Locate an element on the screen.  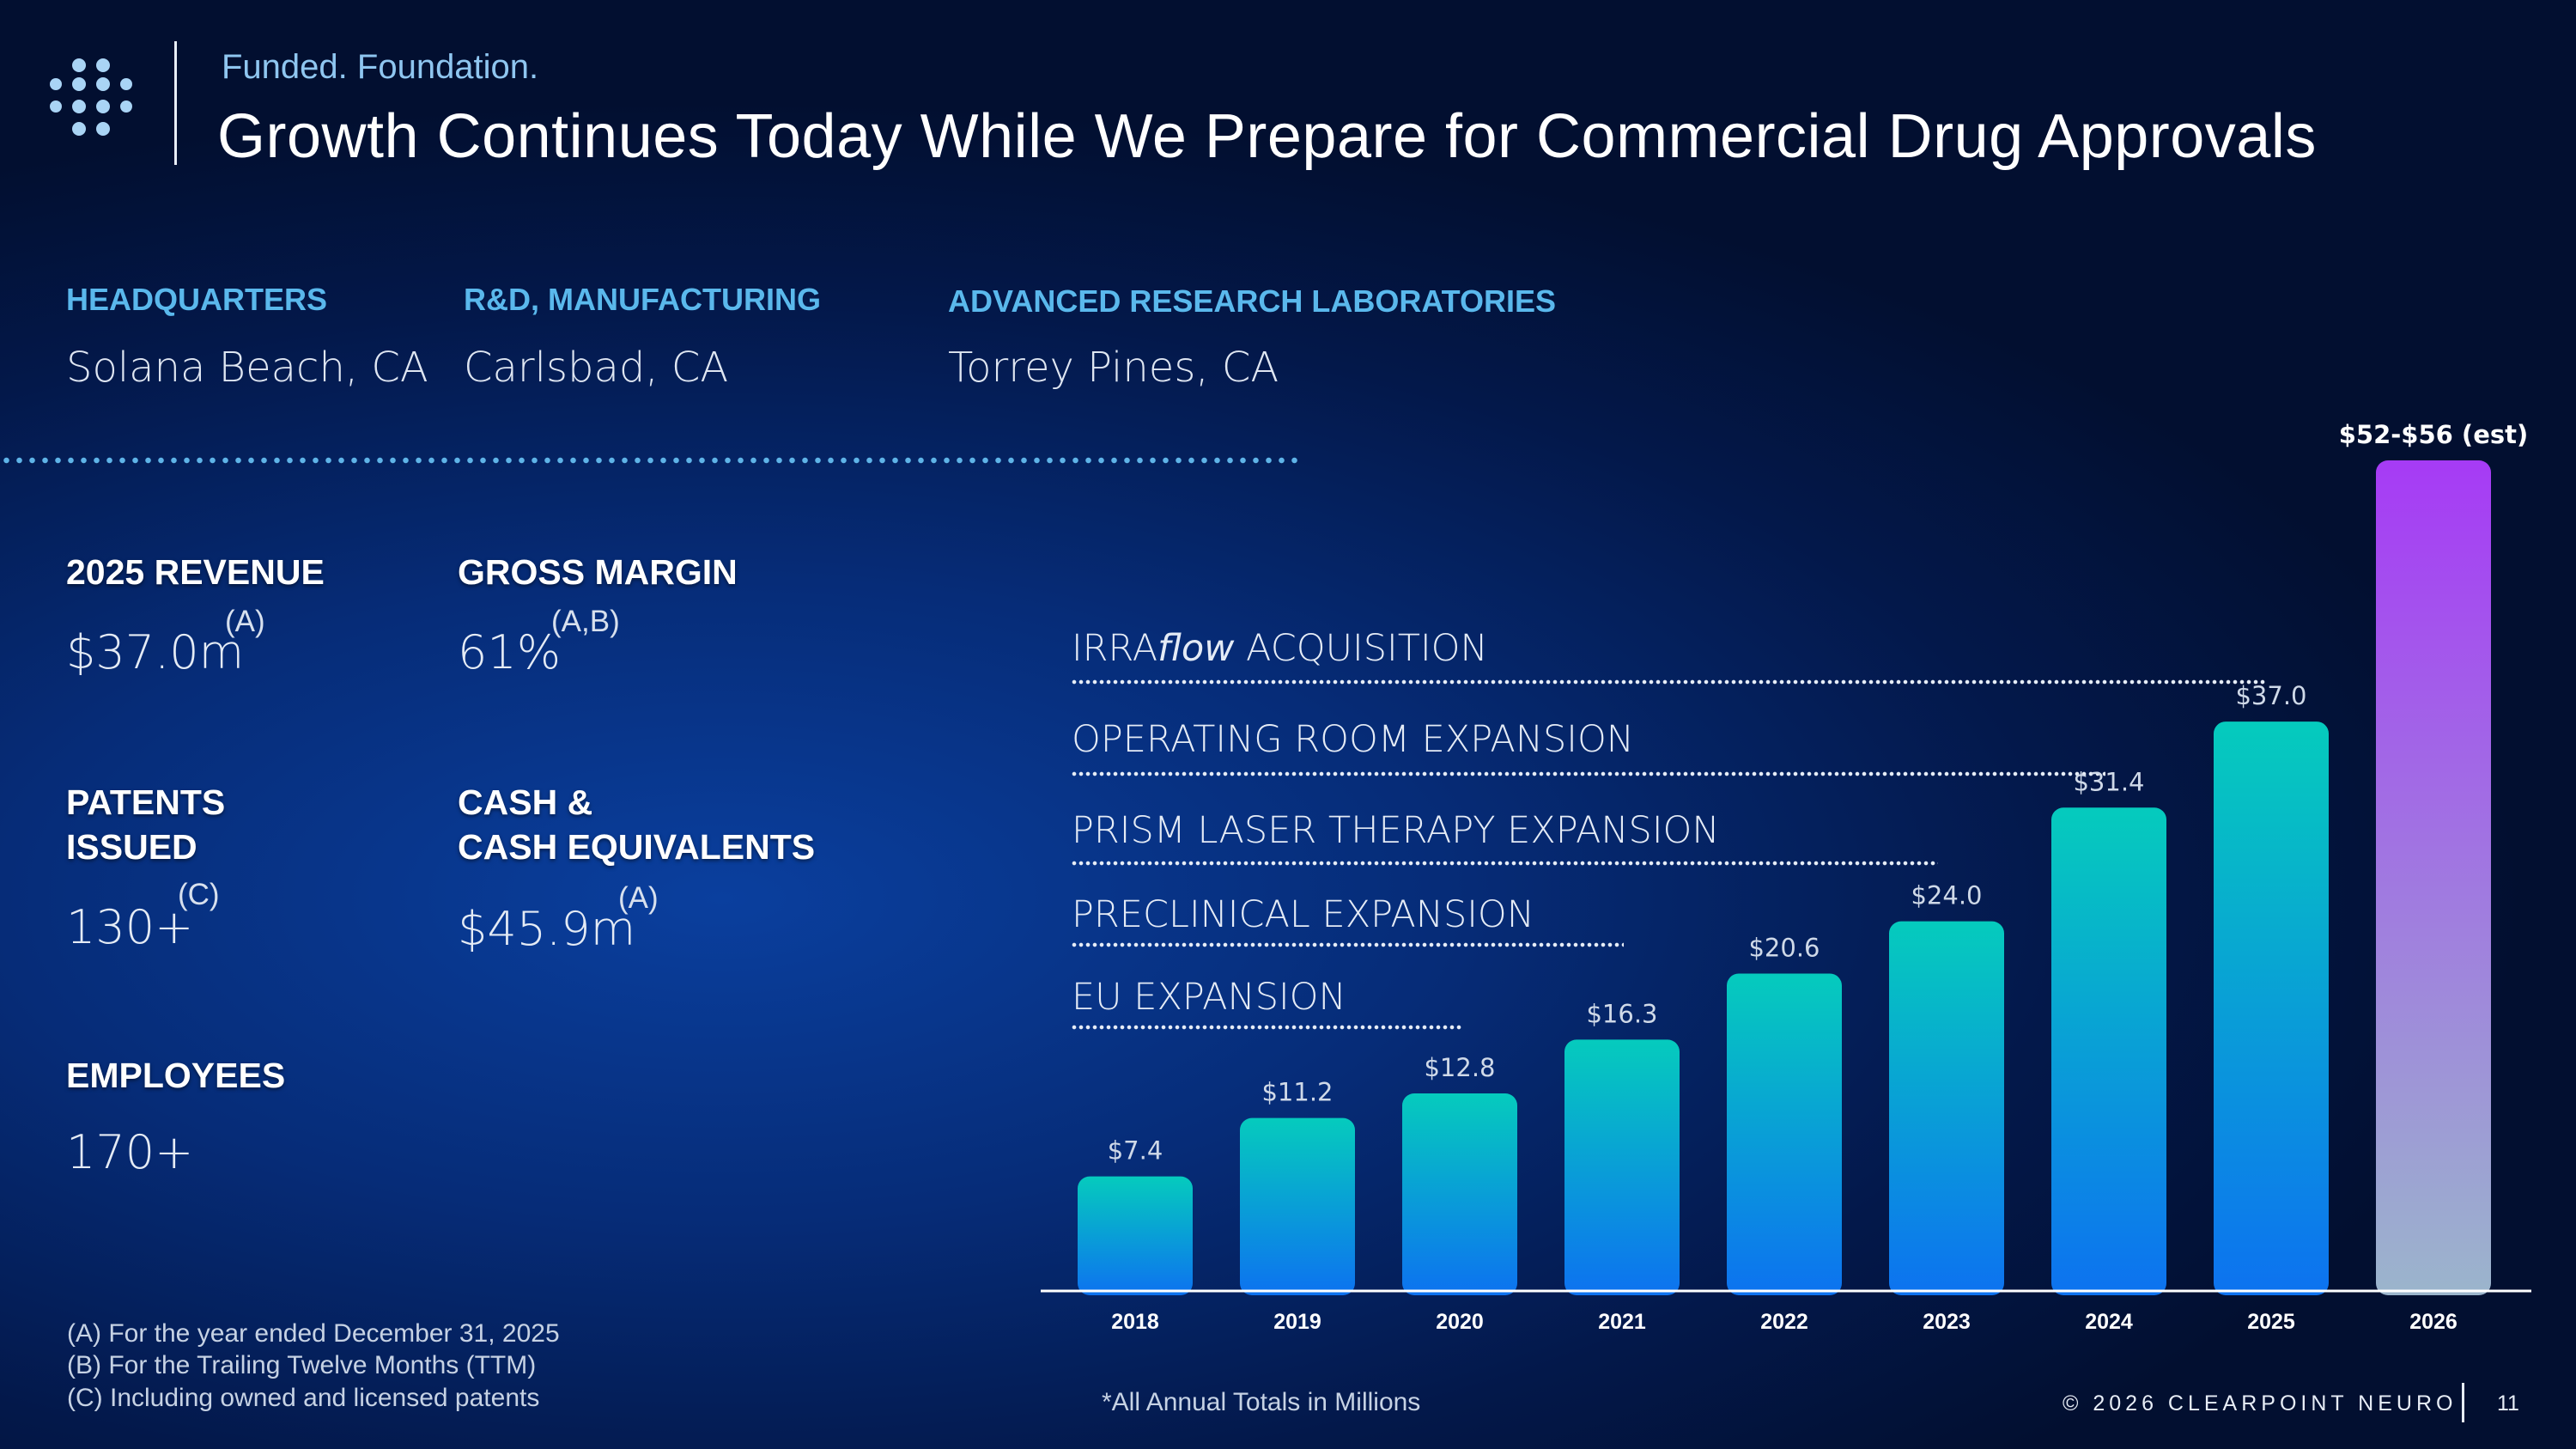
milestone-line-prism is located at coordinates (1504, 863).